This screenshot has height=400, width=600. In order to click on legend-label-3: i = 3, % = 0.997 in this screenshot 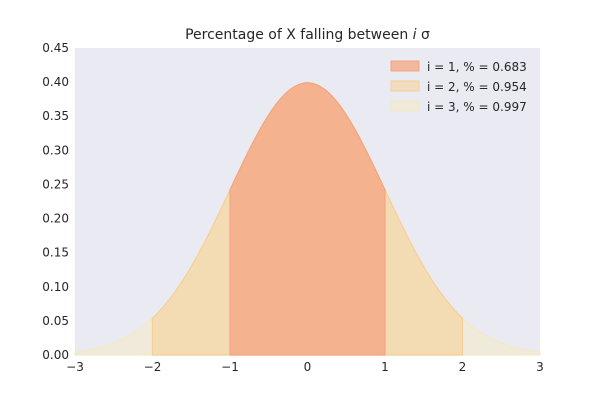, I will do `click(477, 107)`.